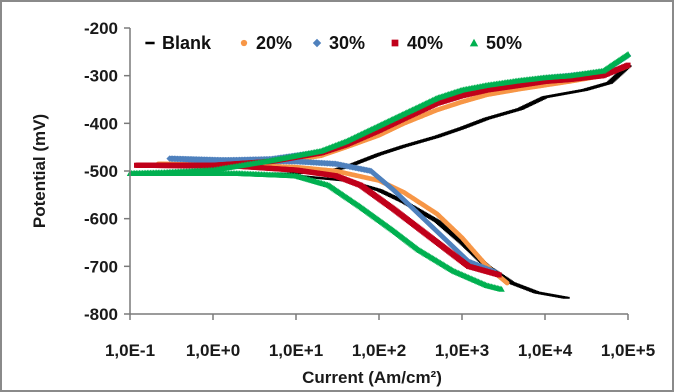  What do you see at coordinates (101, 123) in the screenshot?
I see `y-tick-label: -400` at bounding box center [101, 123].